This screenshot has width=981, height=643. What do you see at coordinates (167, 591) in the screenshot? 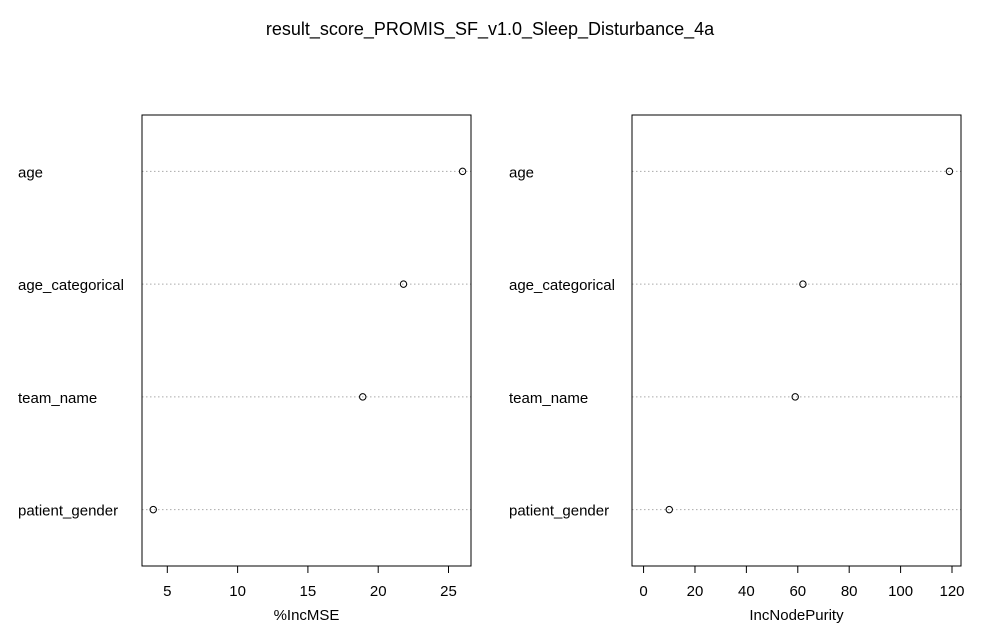
I see `x-tick-label: 5` at bounding box center [167, 591].